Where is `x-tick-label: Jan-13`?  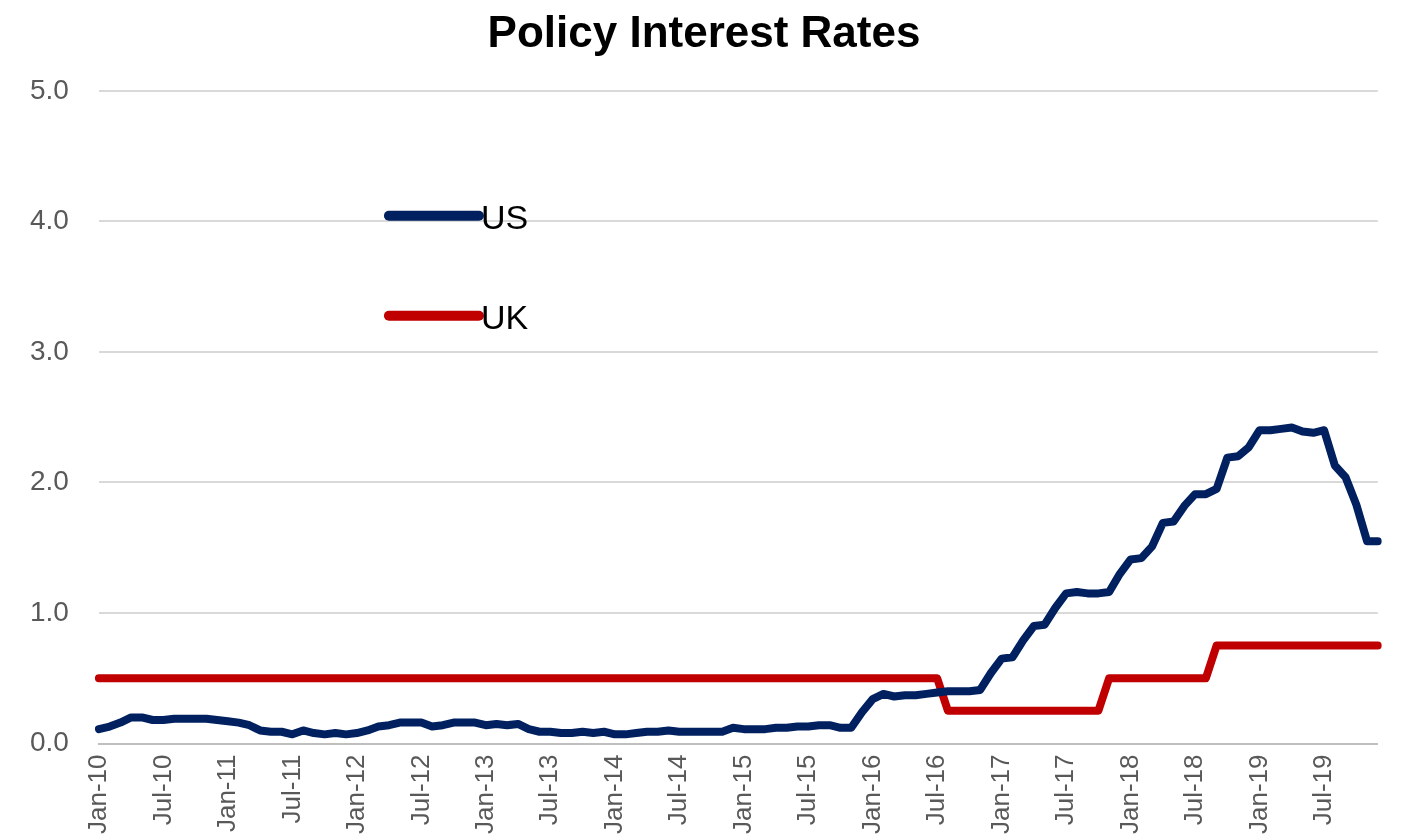
x-tick-label: Jan-13 is located at coordinates (483, 794).